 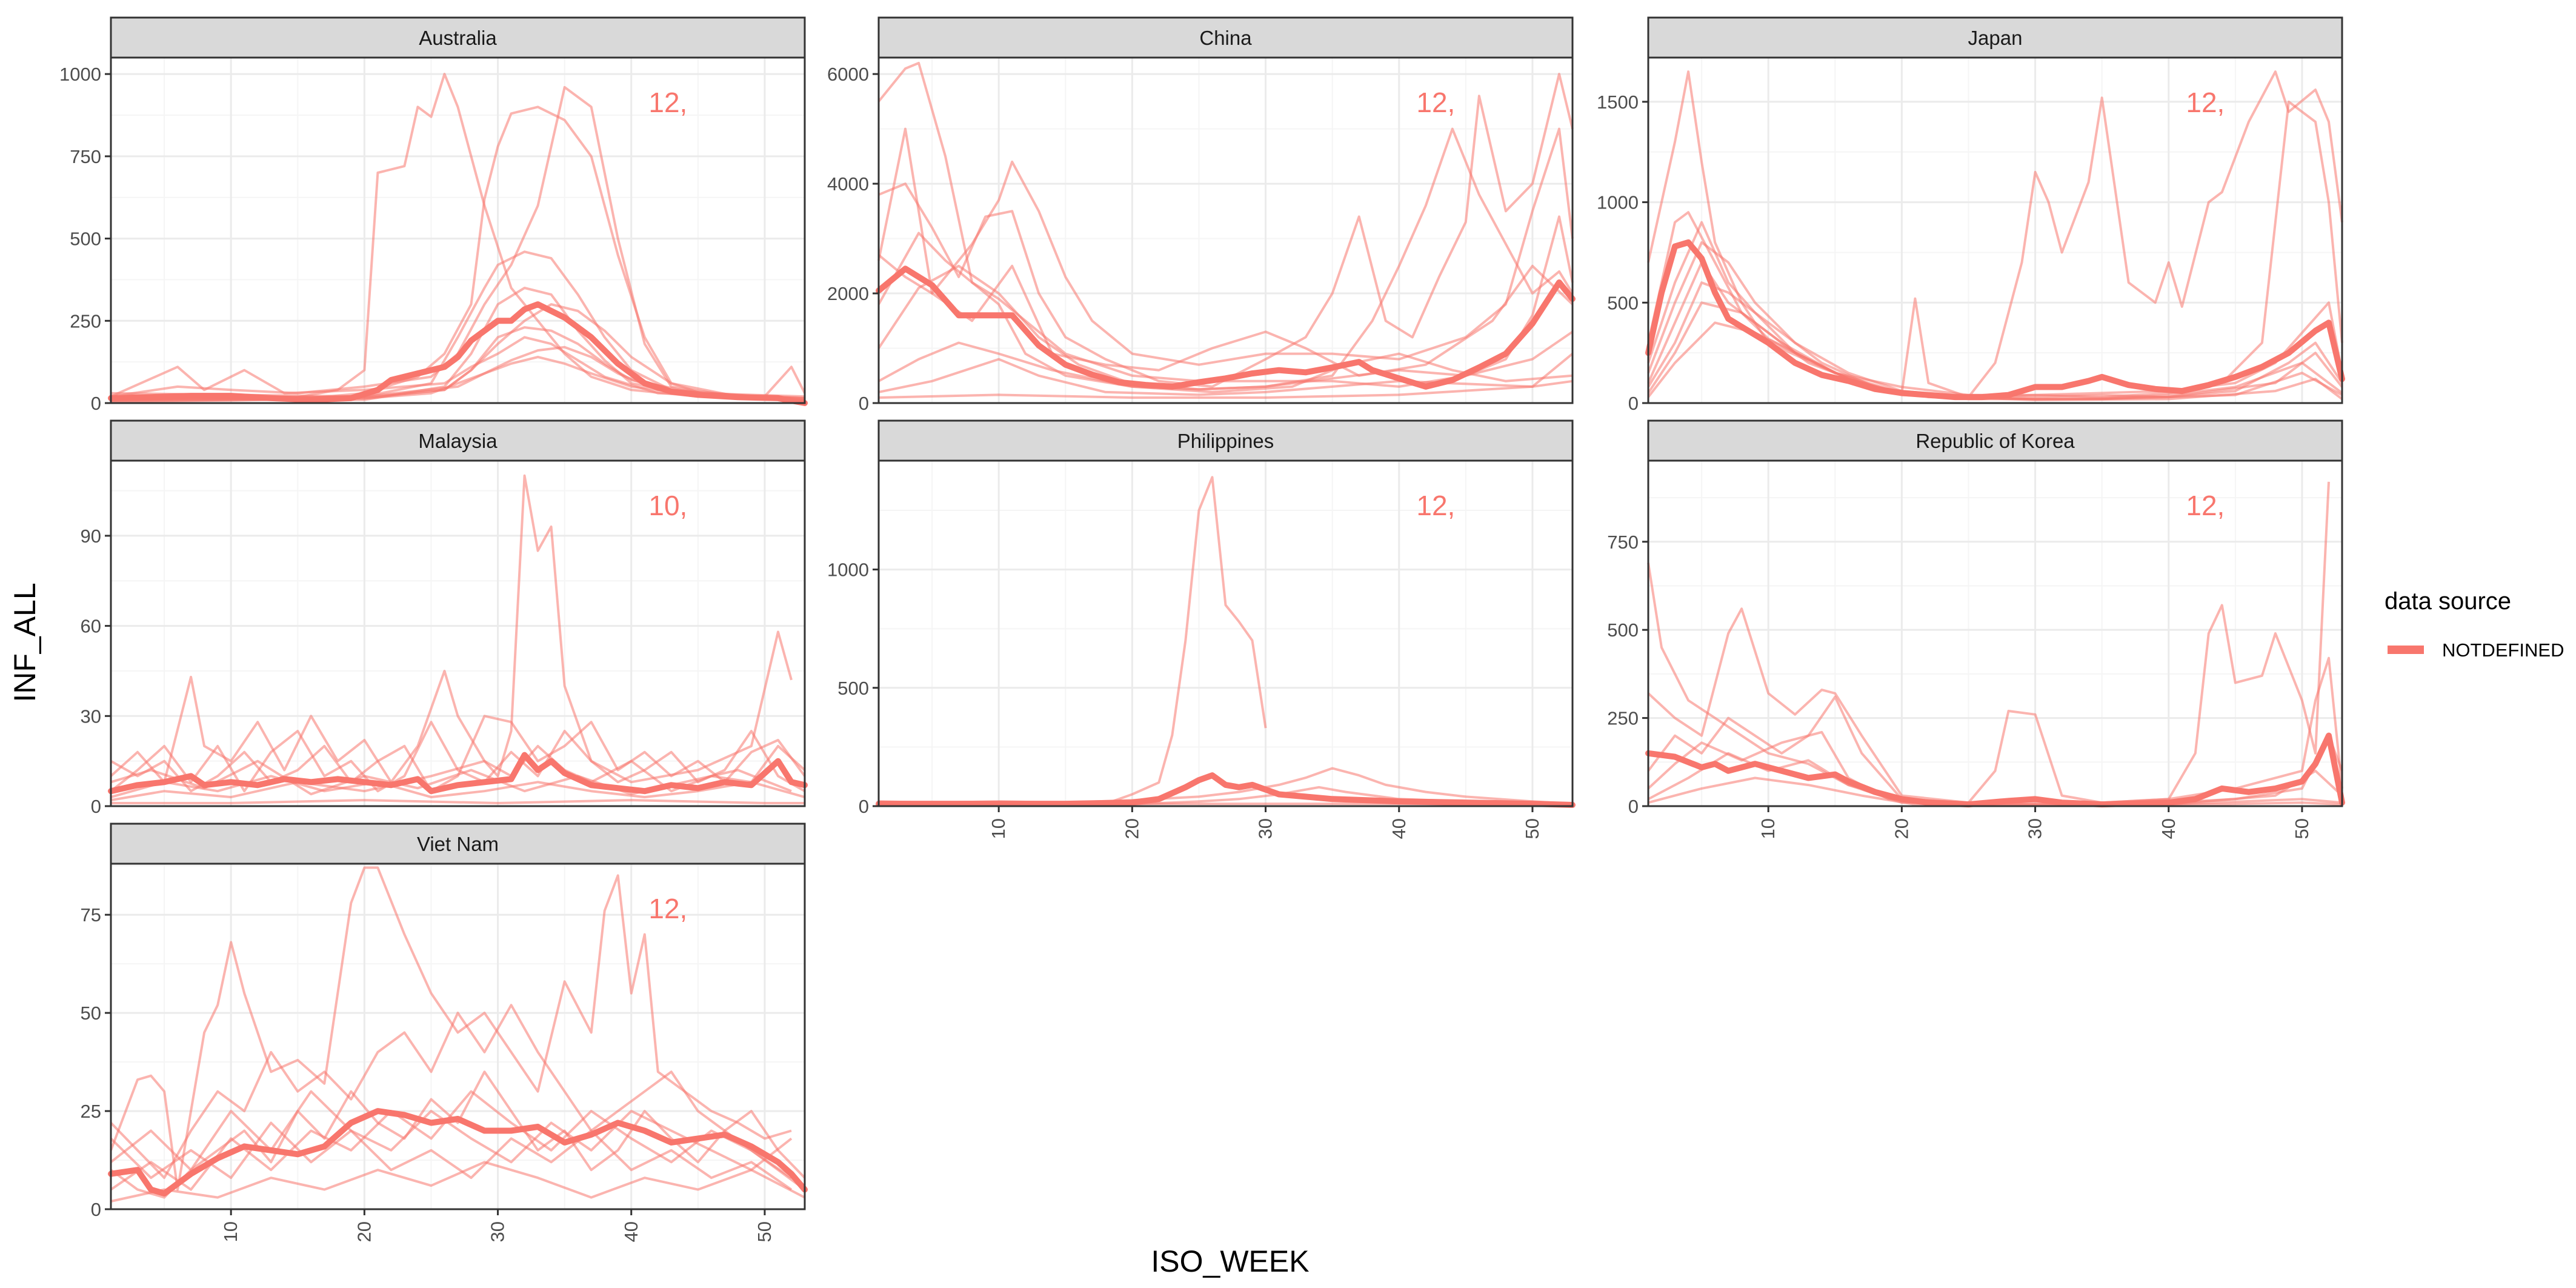 I want to click on y-axis-title: INF_ALL, so click(x=25, y=642).